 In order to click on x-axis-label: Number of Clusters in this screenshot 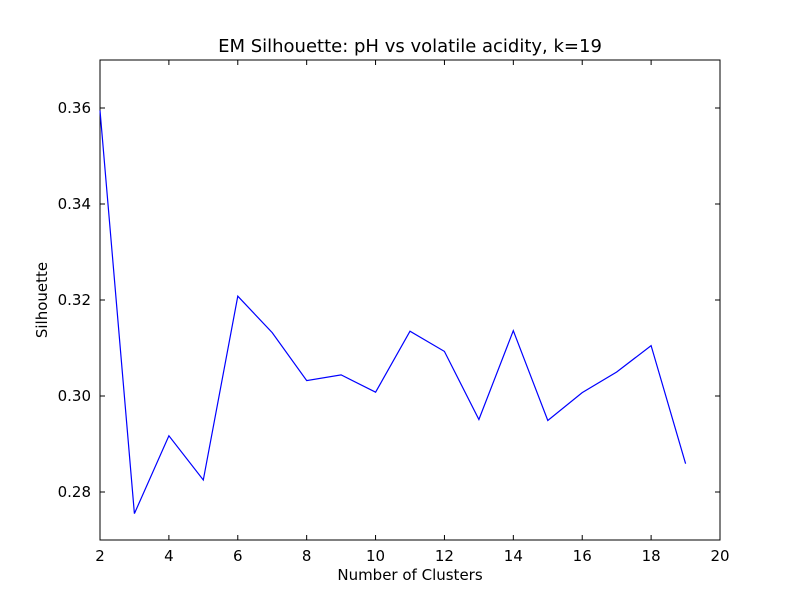, I will do `click(409, 575)`.